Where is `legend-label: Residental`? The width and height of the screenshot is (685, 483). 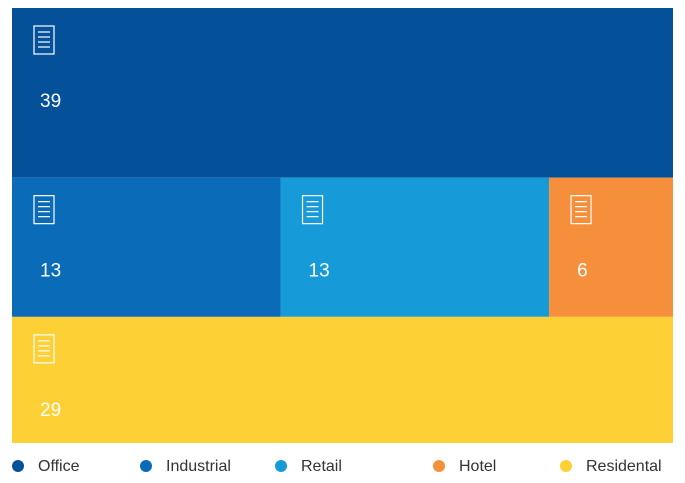
legend-label: Residental is located at coordinates (624, 466).